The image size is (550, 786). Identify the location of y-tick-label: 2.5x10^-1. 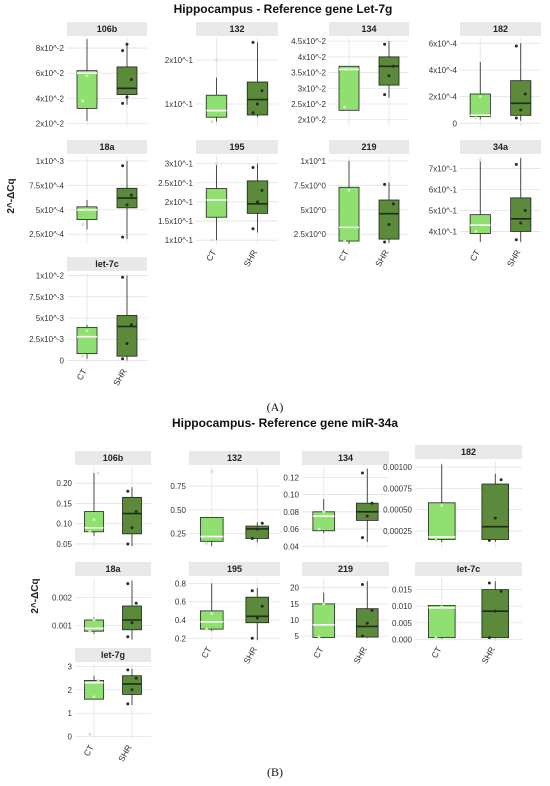
(175, 183).